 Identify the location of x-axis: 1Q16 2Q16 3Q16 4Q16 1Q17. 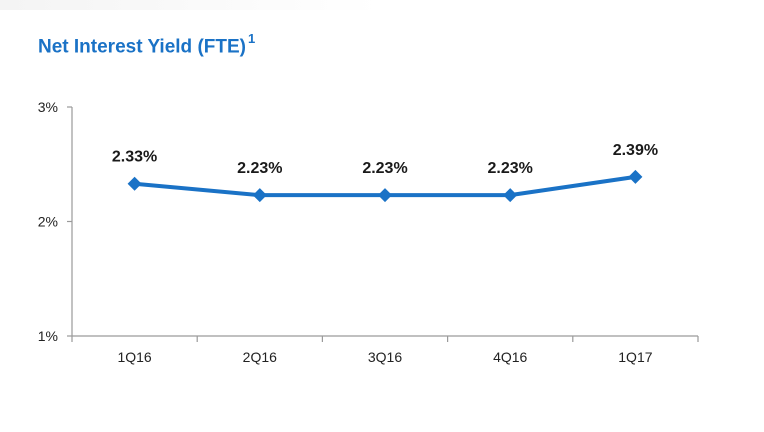
(385, 350).